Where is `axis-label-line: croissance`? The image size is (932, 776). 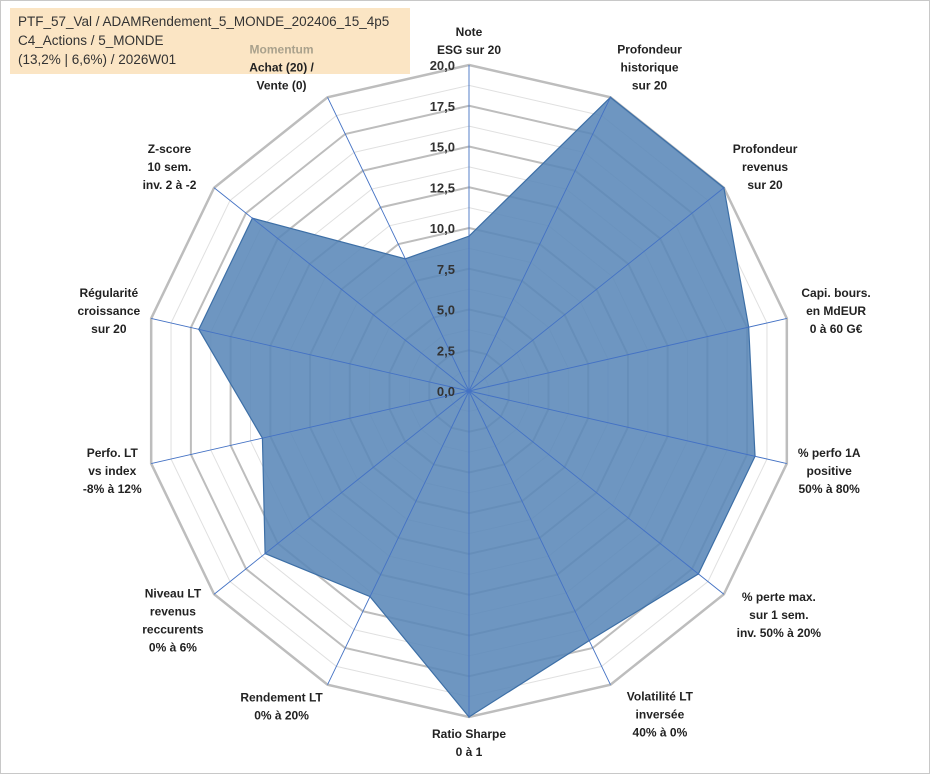
axis-label-line: croissance is located at coordinates (108, 311).